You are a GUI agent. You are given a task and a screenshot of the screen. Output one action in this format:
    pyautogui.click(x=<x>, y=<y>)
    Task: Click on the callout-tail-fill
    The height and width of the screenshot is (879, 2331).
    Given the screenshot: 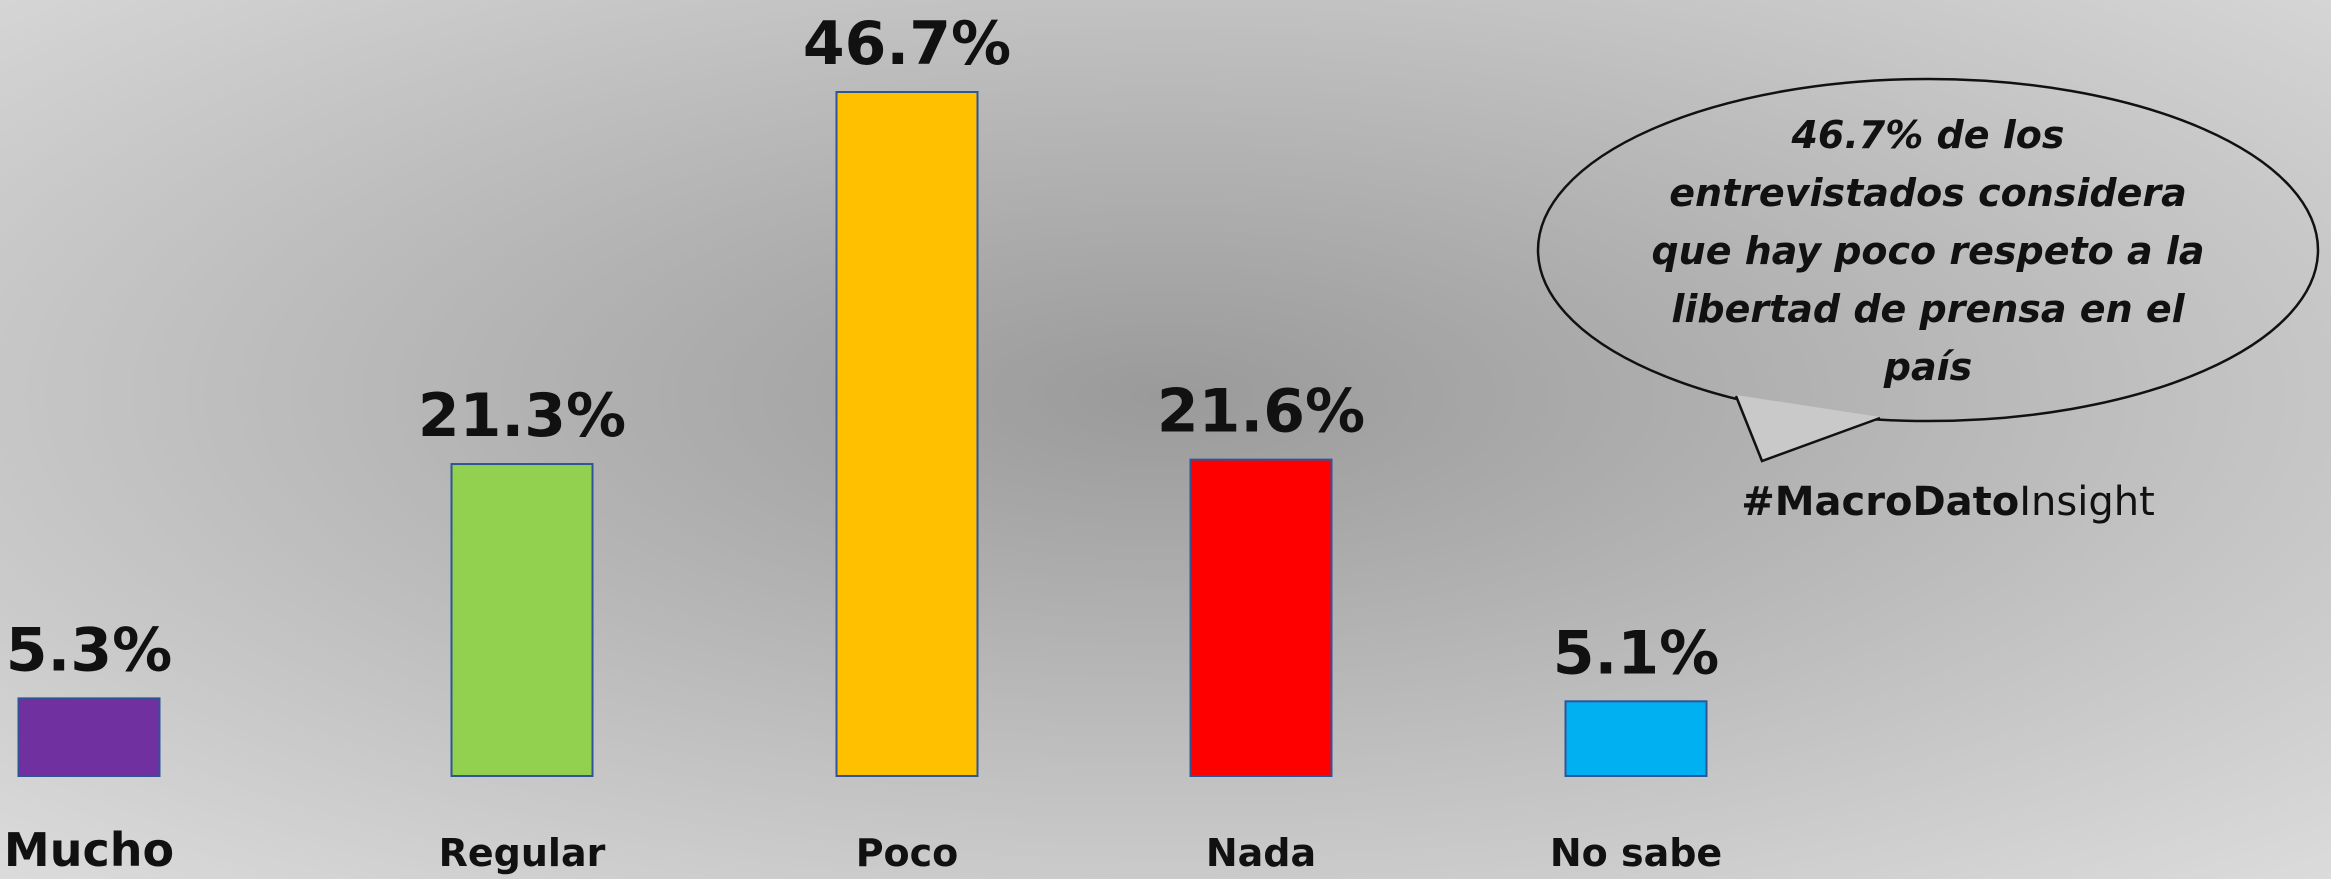 What is the action you would take?
    pyautogui.click(x=1808, y=428)
    